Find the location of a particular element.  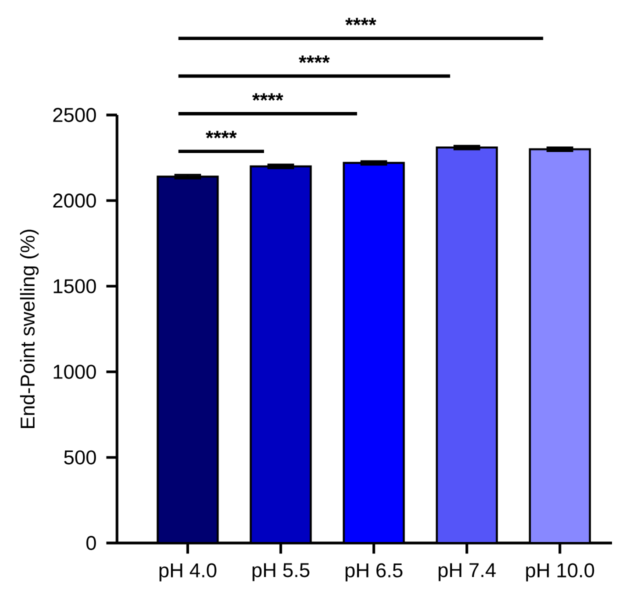

x-tick-label: pH 7.4 is located at coordinates (467, 572).